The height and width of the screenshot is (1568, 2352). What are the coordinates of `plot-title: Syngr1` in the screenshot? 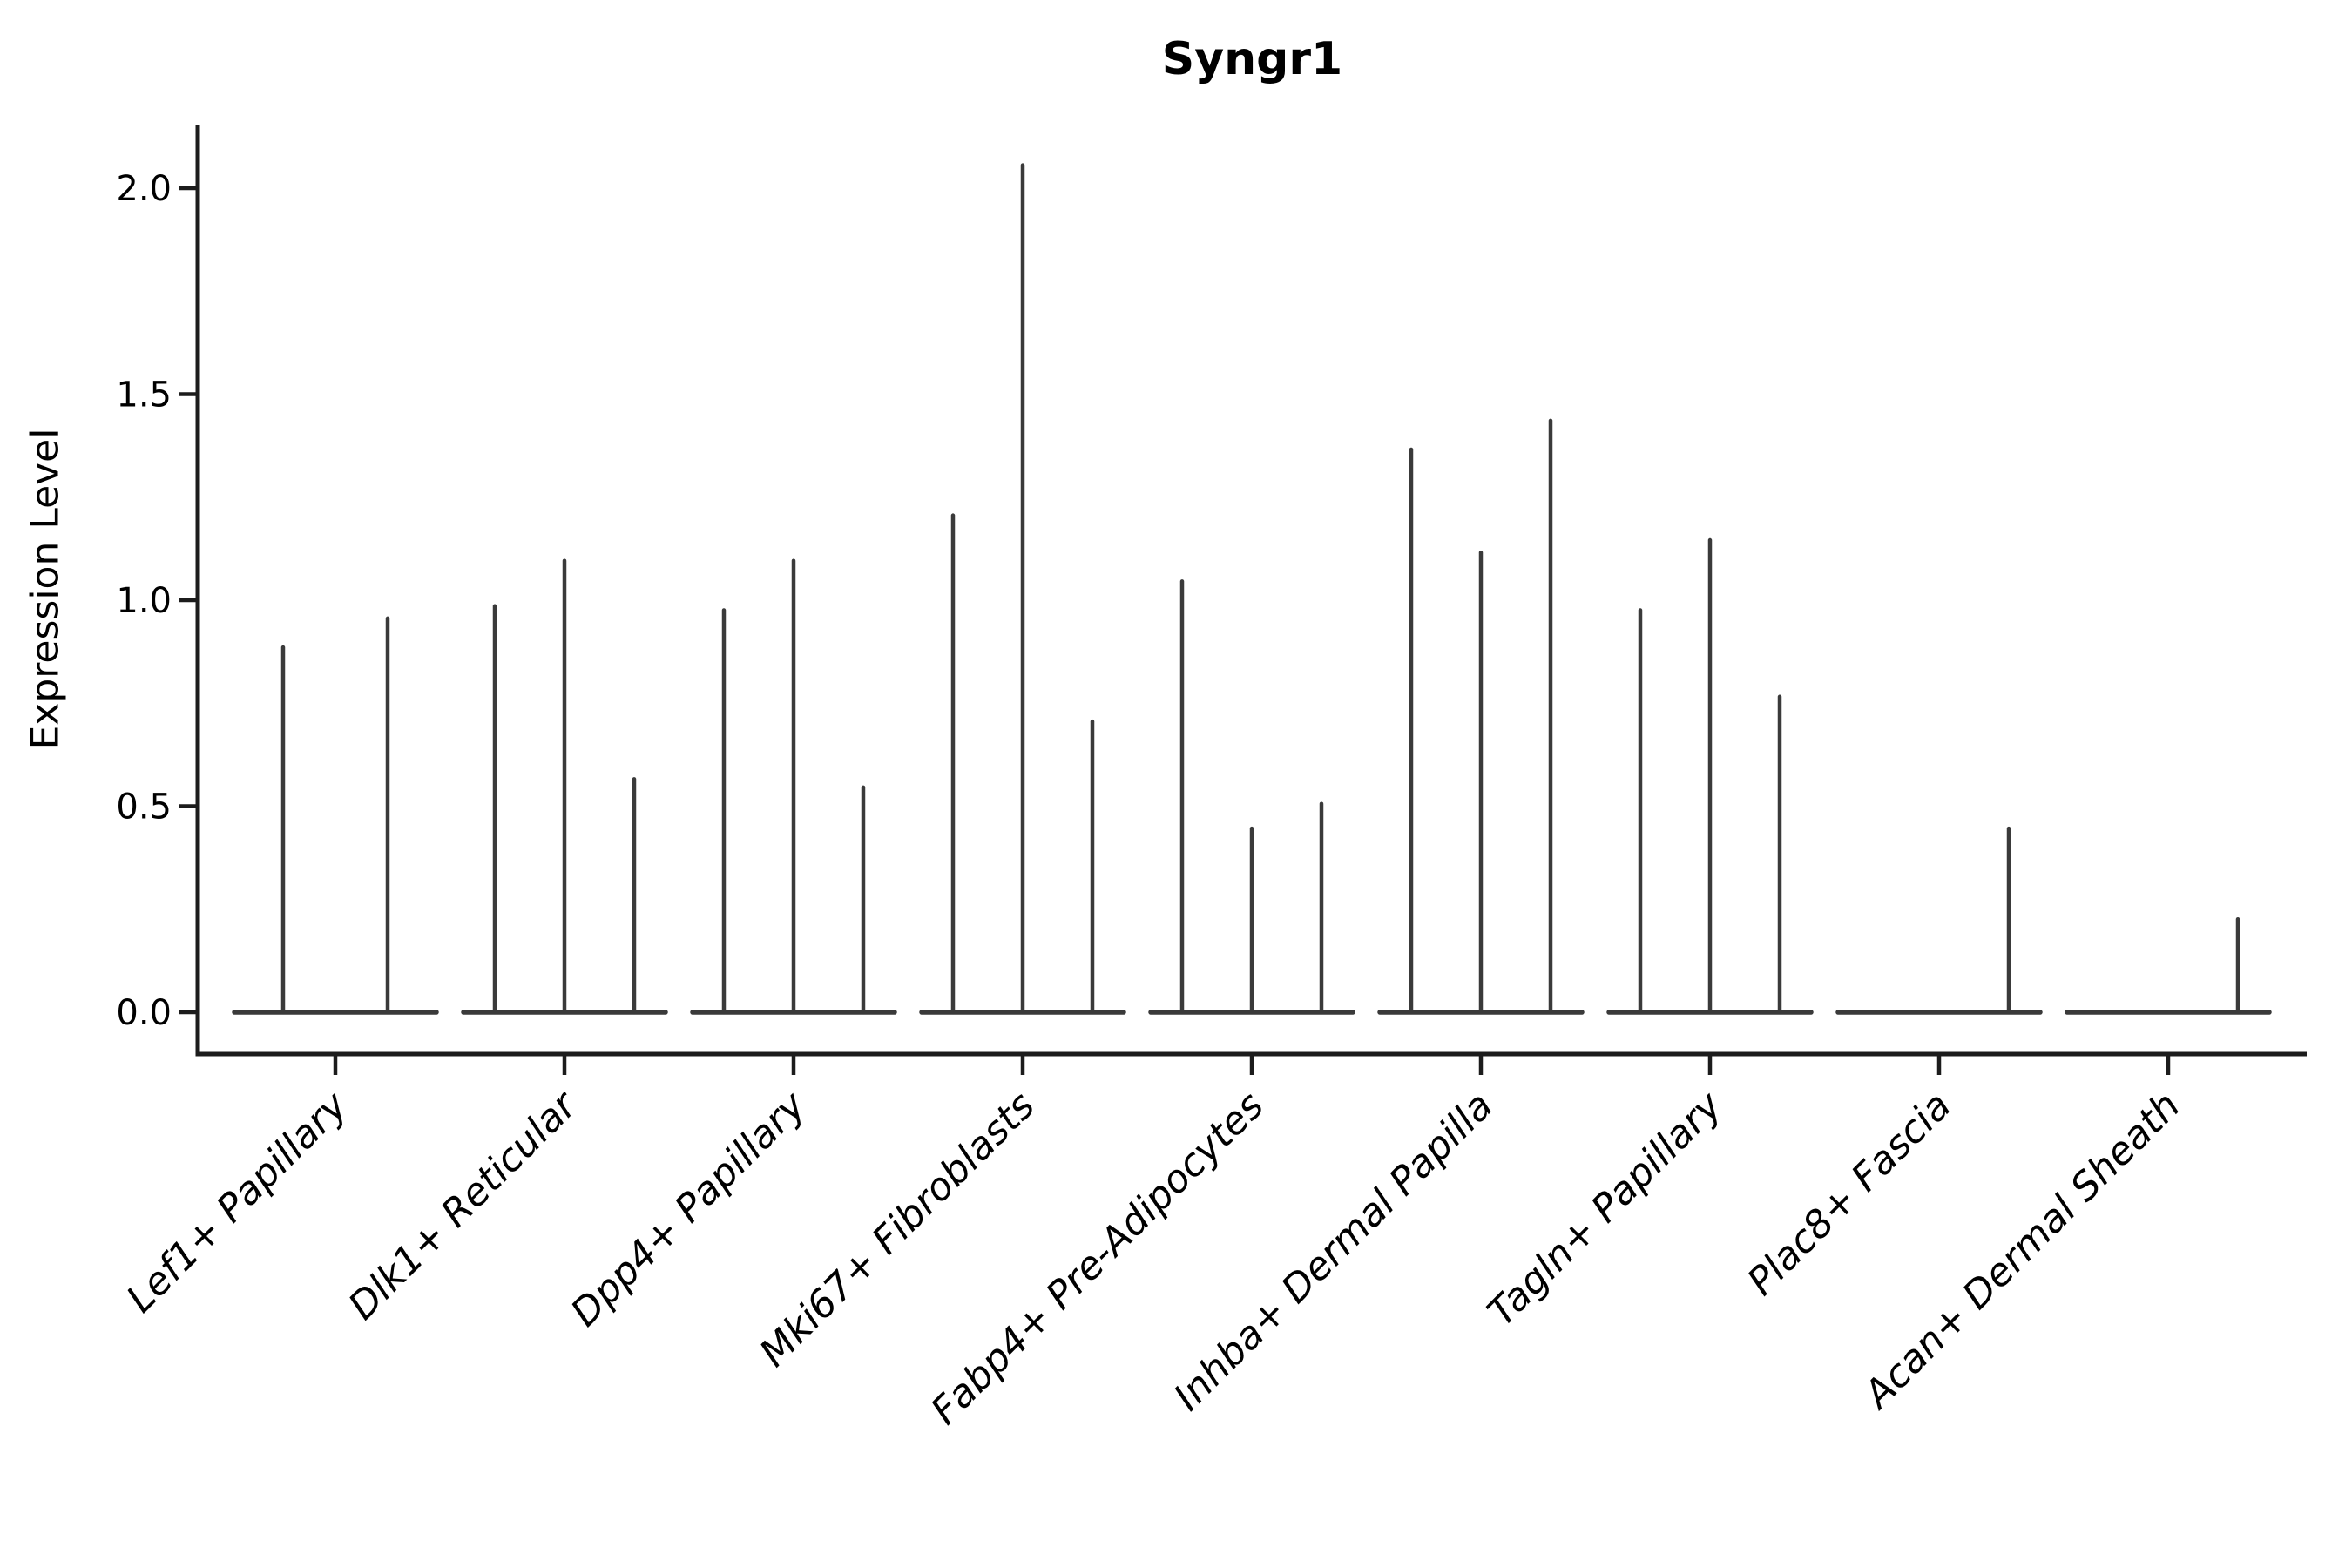 It's located at (1252, 59).